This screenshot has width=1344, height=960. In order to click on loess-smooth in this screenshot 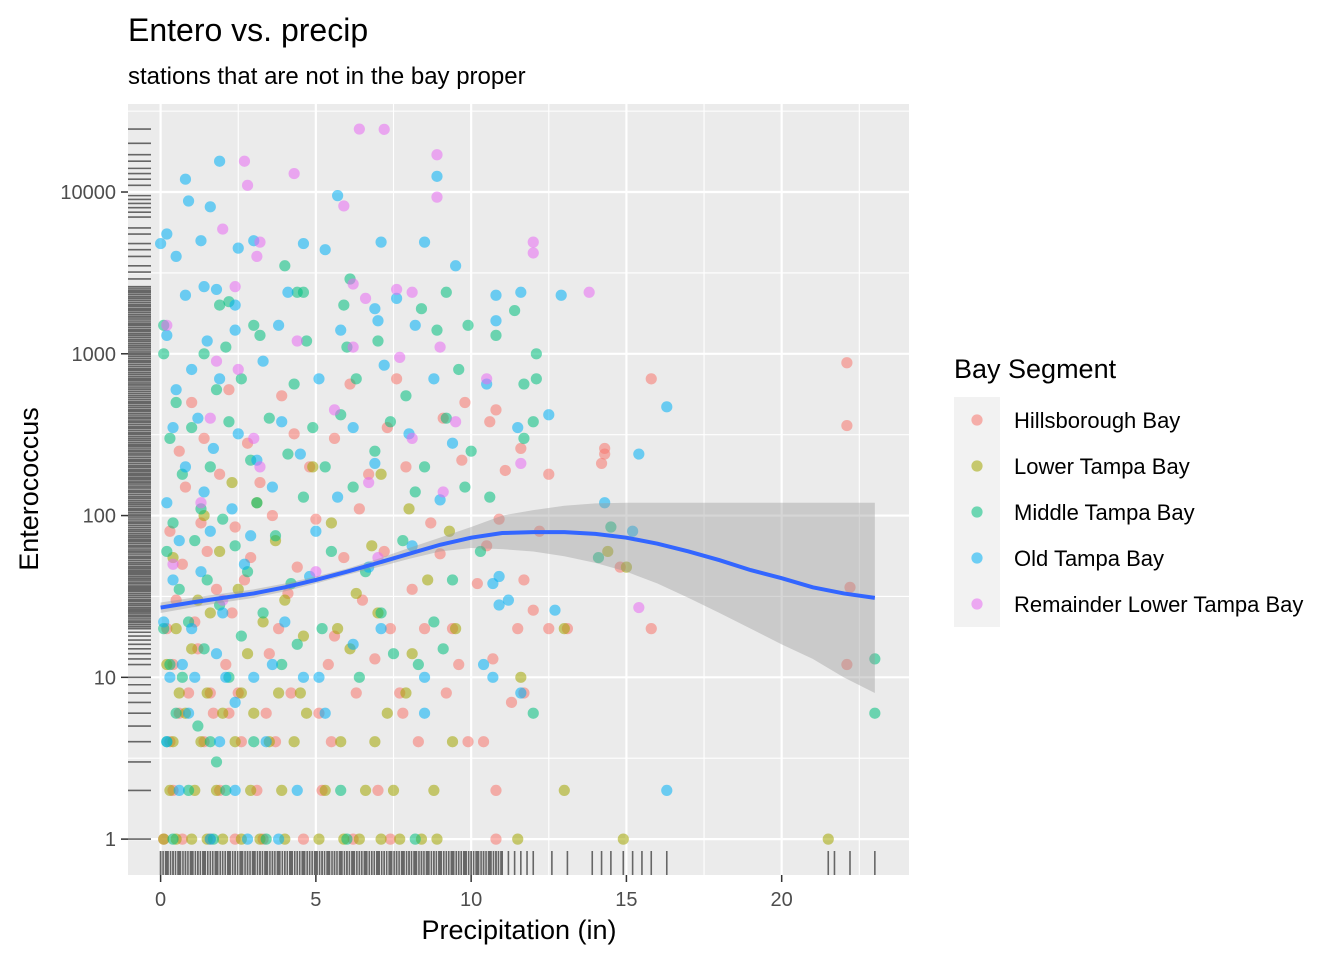, I will do `click(518, 598)`.